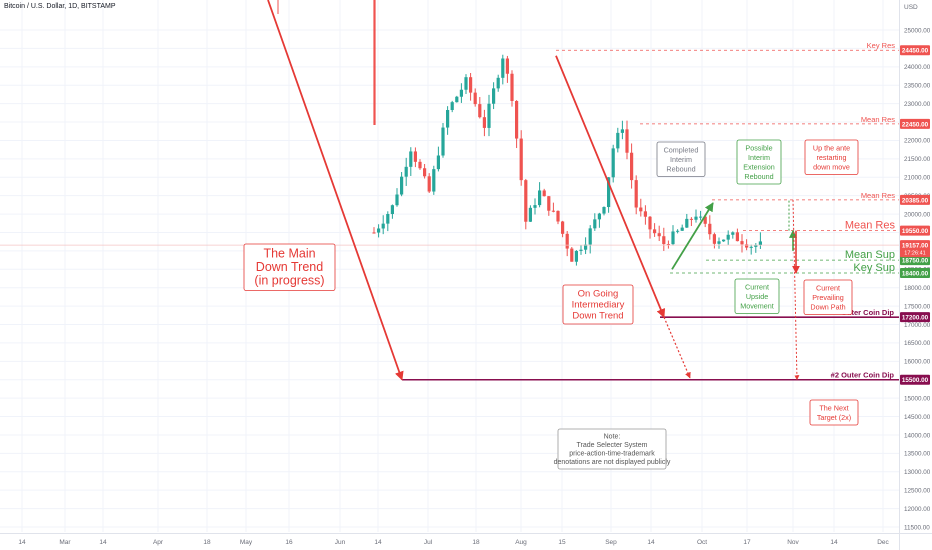 The height and width of the screenshot is (550, 932). Describe the element at coordinates (612, 462) in the screenshot. I see `system-note-text: denotations are not displayed publicly` at that location.